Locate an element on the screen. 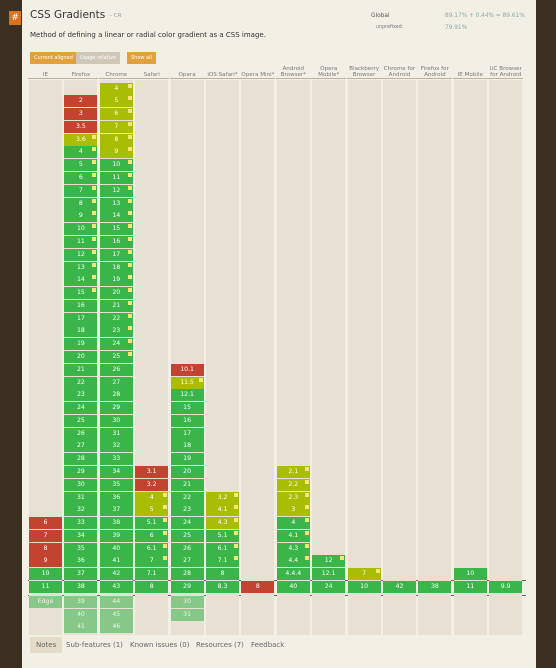 The height and width of the screenshot is (668, 556). support-cell: 30 is located at coordinates (81, 484).